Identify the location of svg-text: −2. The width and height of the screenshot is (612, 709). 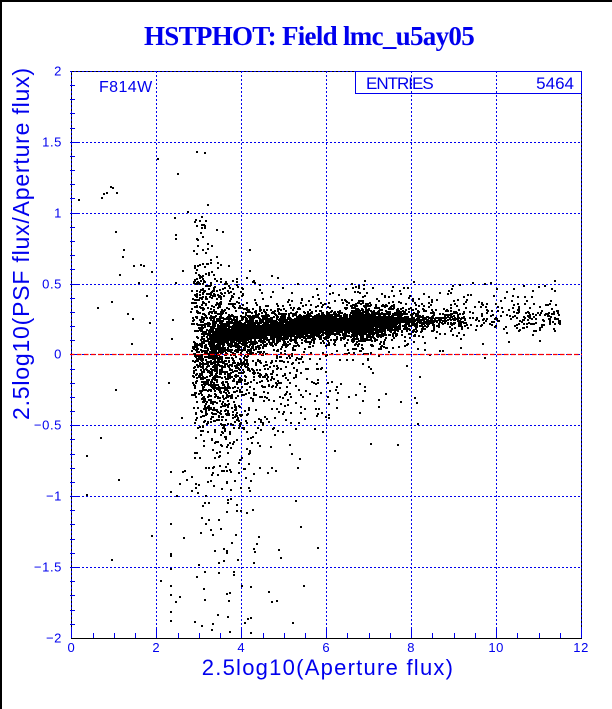
(54, 638).